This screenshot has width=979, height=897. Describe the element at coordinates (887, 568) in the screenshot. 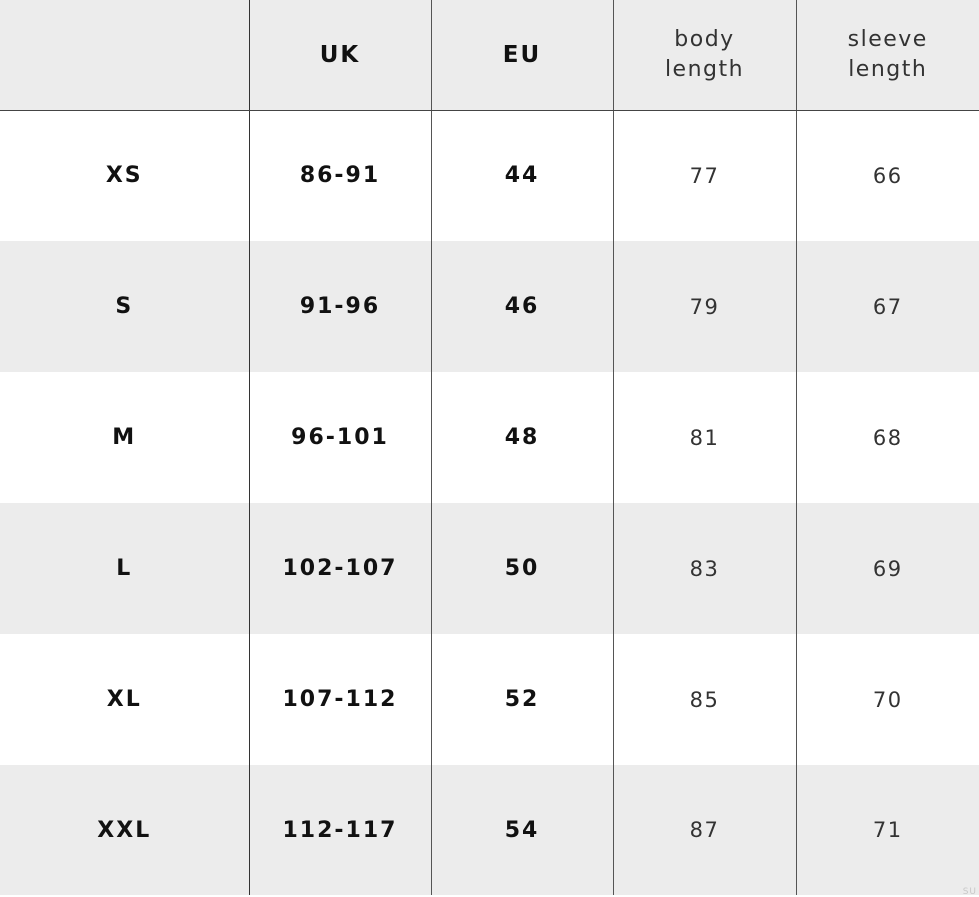

I see `cell-sleeve: 69` at that location.